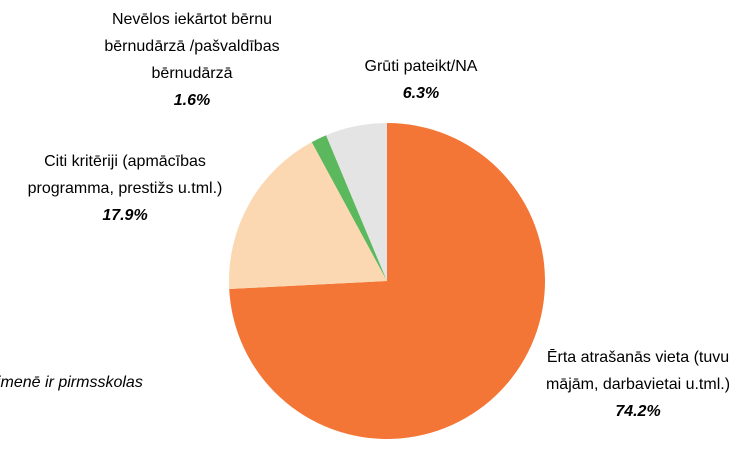 This screenshot has width=744, height=462. What do you see at coordinates (421, 80) in the screenshot?
I see `slice-label: Grūti pateikt/NA 6.3%` at bounding box center [421, 80].